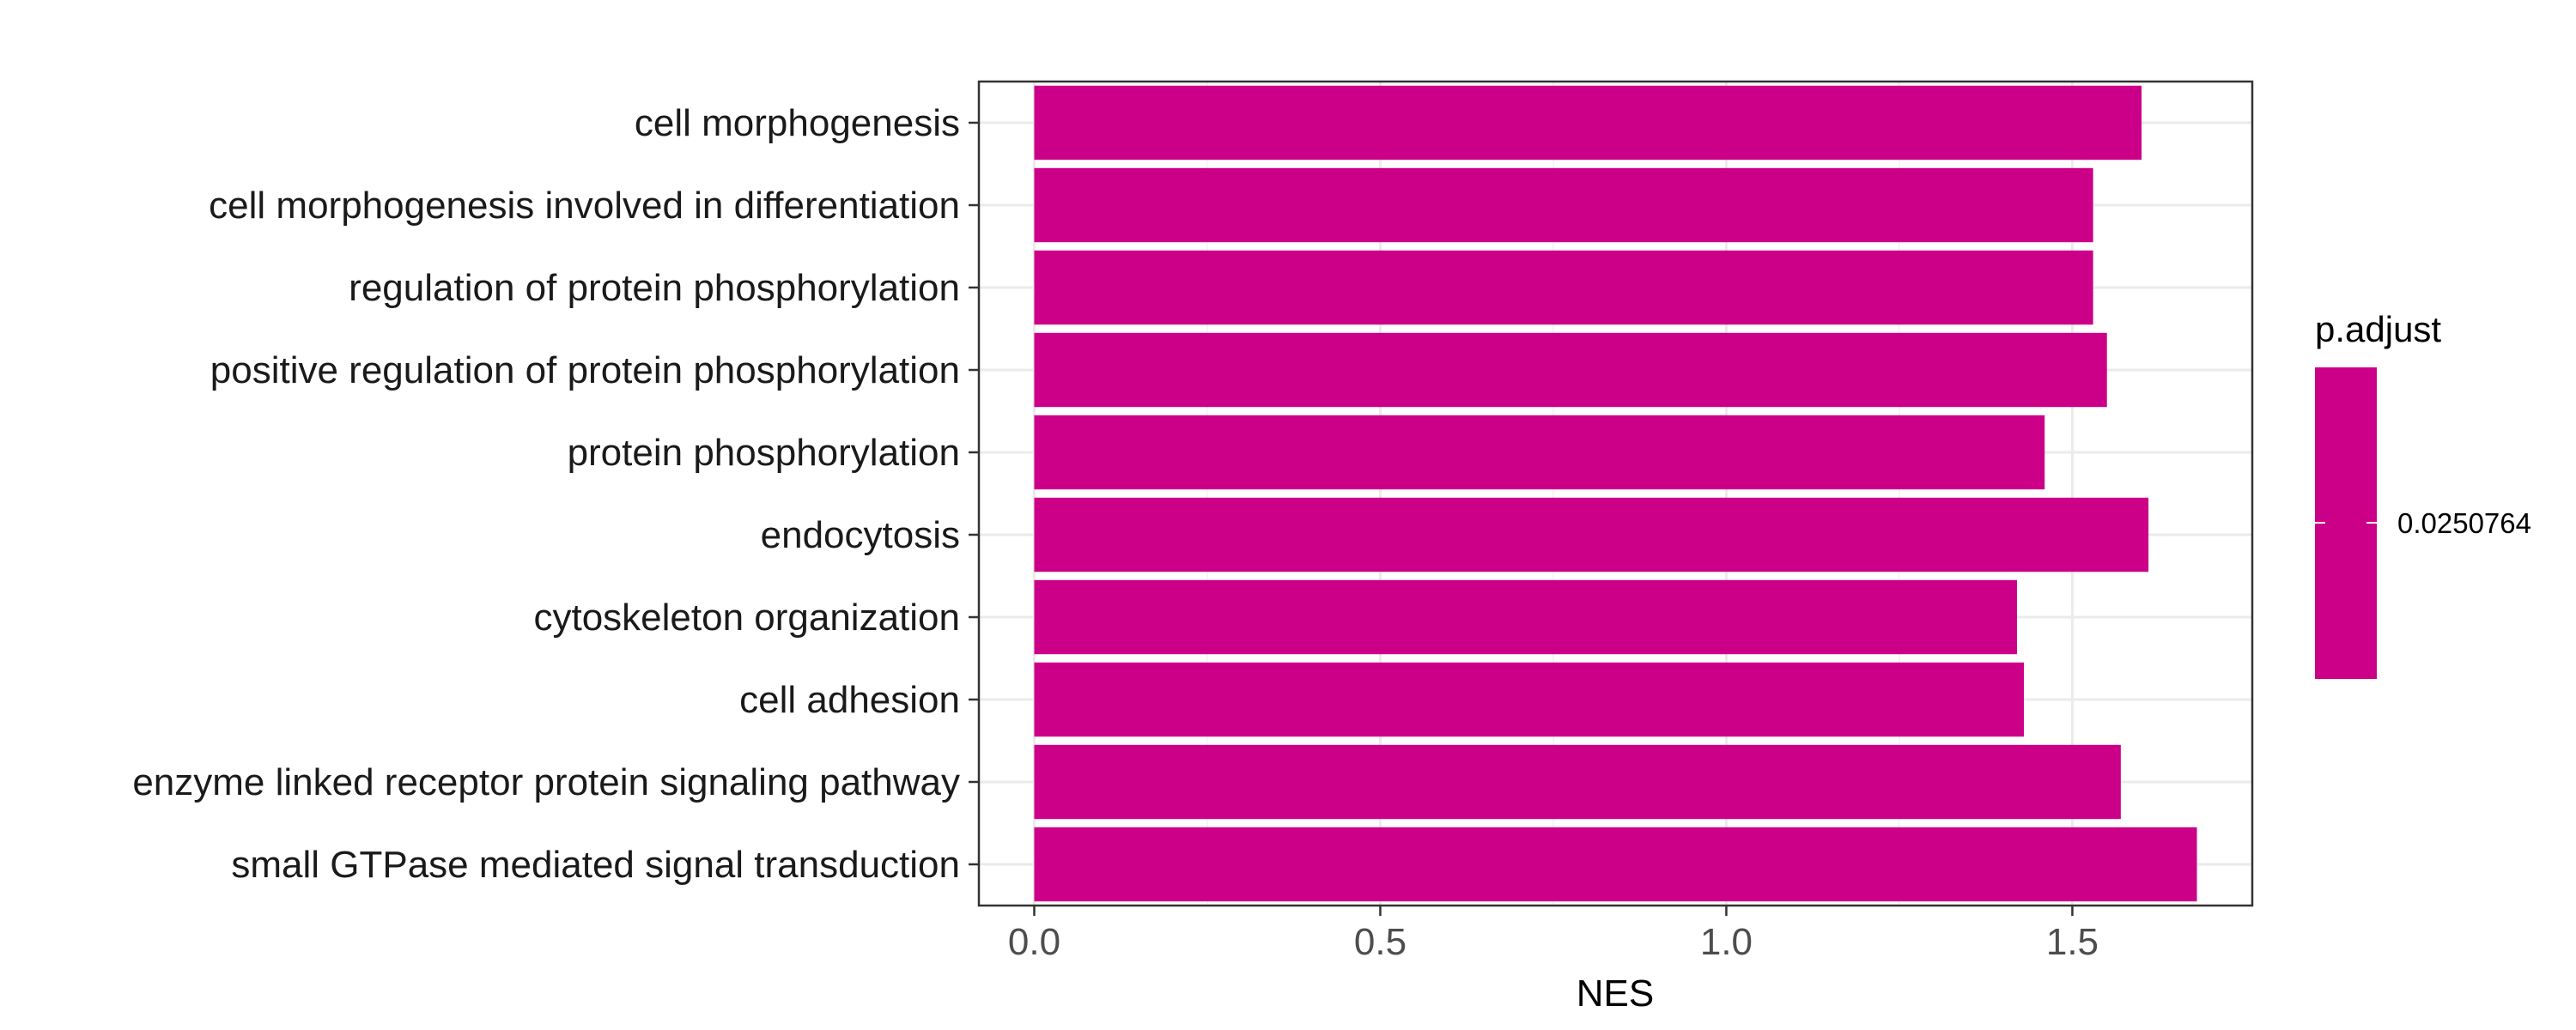  I want to click on x-tick-label: 0.0, so click(1034, 942).